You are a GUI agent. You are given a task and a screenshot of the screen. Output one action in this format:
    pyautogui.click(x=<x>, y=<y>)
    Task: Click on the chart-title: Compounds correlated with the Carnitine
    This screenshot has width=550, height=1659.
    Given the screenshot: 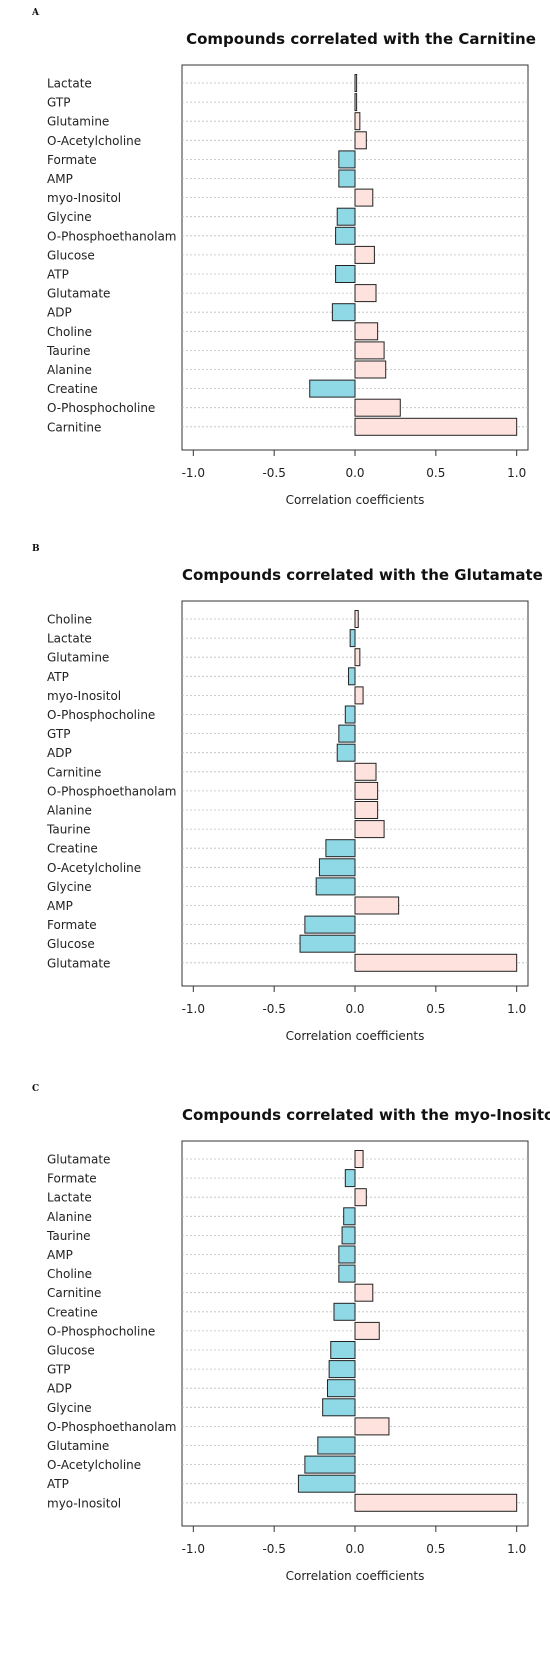 What is the action you would take?
    pyautogui.click(x=361, y=39)
    